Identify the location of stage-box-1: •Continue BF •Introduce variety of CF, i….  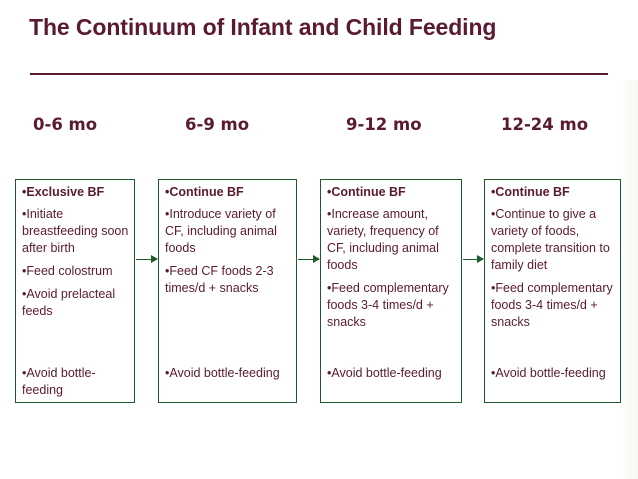
(227, 291).